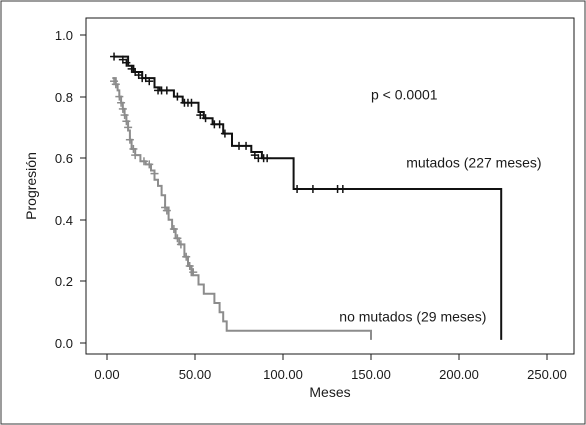 The image size is (586, 425). I want to click on y-tick-label: 0.4, so click(64, 220).